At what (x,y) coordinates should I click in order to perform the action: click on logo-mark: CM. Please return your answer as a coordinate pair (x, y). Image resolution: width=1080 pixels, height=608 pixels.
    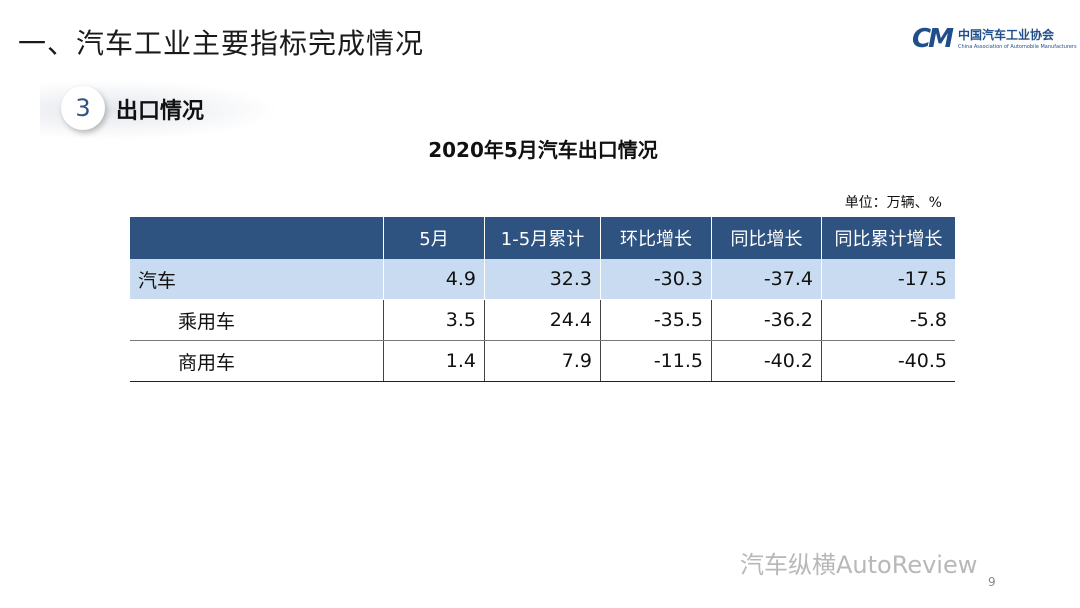
    Looking at the image, I should click on (933, 39).